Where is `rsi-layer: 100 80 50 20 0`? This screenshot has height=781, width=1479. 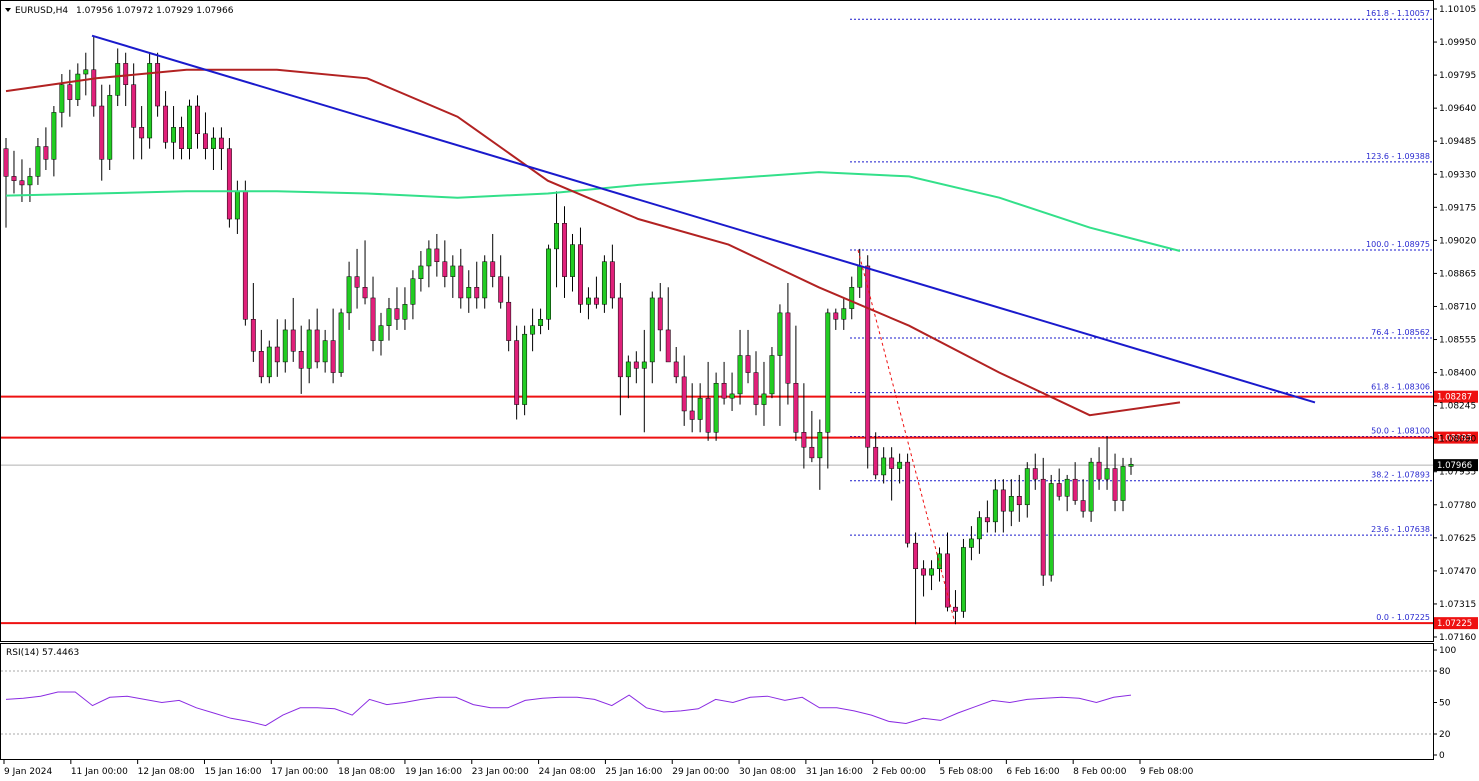
rsi-layer: 100 80 50 20 0 is located at coordinates (728, 703).